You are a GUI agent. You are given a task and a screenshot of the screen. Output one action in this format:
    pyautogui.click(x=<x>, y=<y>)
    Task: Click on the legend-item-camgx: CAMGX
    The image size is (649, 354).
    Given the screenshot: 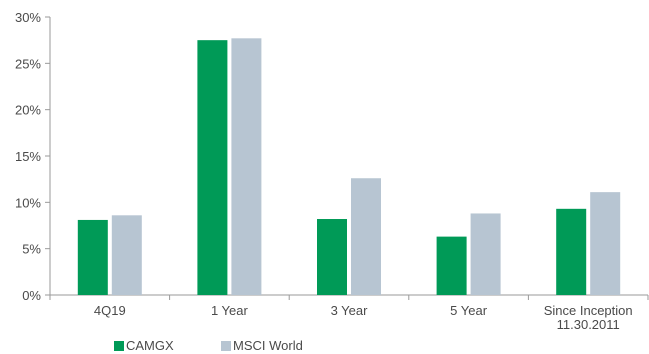 What is the action you would take?
    pyautogui.click(x=144, y=345)
    